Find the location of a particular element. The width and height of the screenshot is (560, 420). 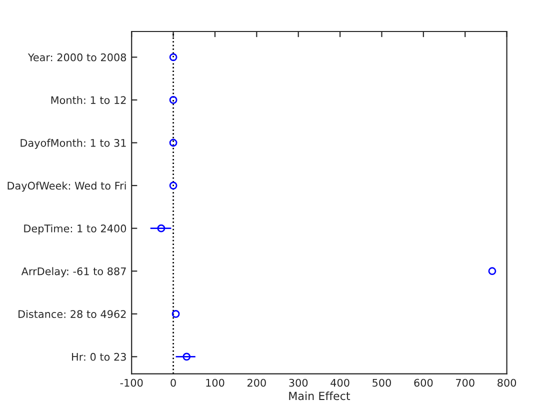

x-tick-label: -100 is located at coordinates (131, 382).